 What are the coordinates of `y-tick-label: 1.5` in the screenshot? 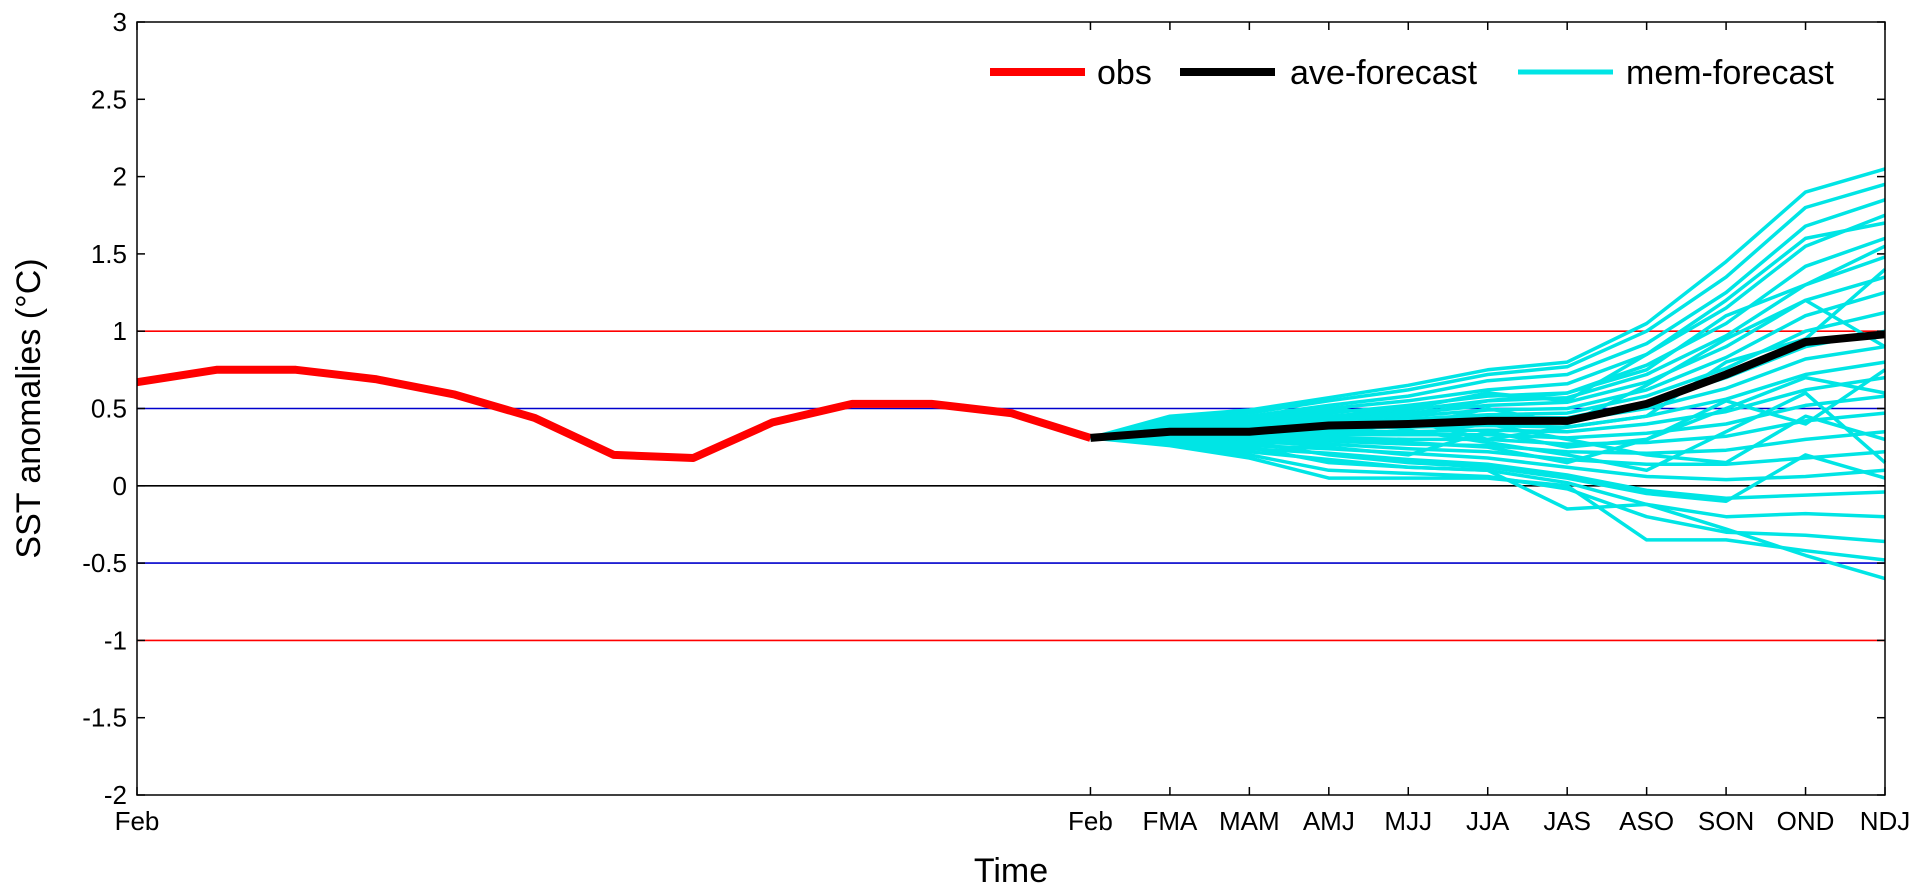 It's located at (109, 254).